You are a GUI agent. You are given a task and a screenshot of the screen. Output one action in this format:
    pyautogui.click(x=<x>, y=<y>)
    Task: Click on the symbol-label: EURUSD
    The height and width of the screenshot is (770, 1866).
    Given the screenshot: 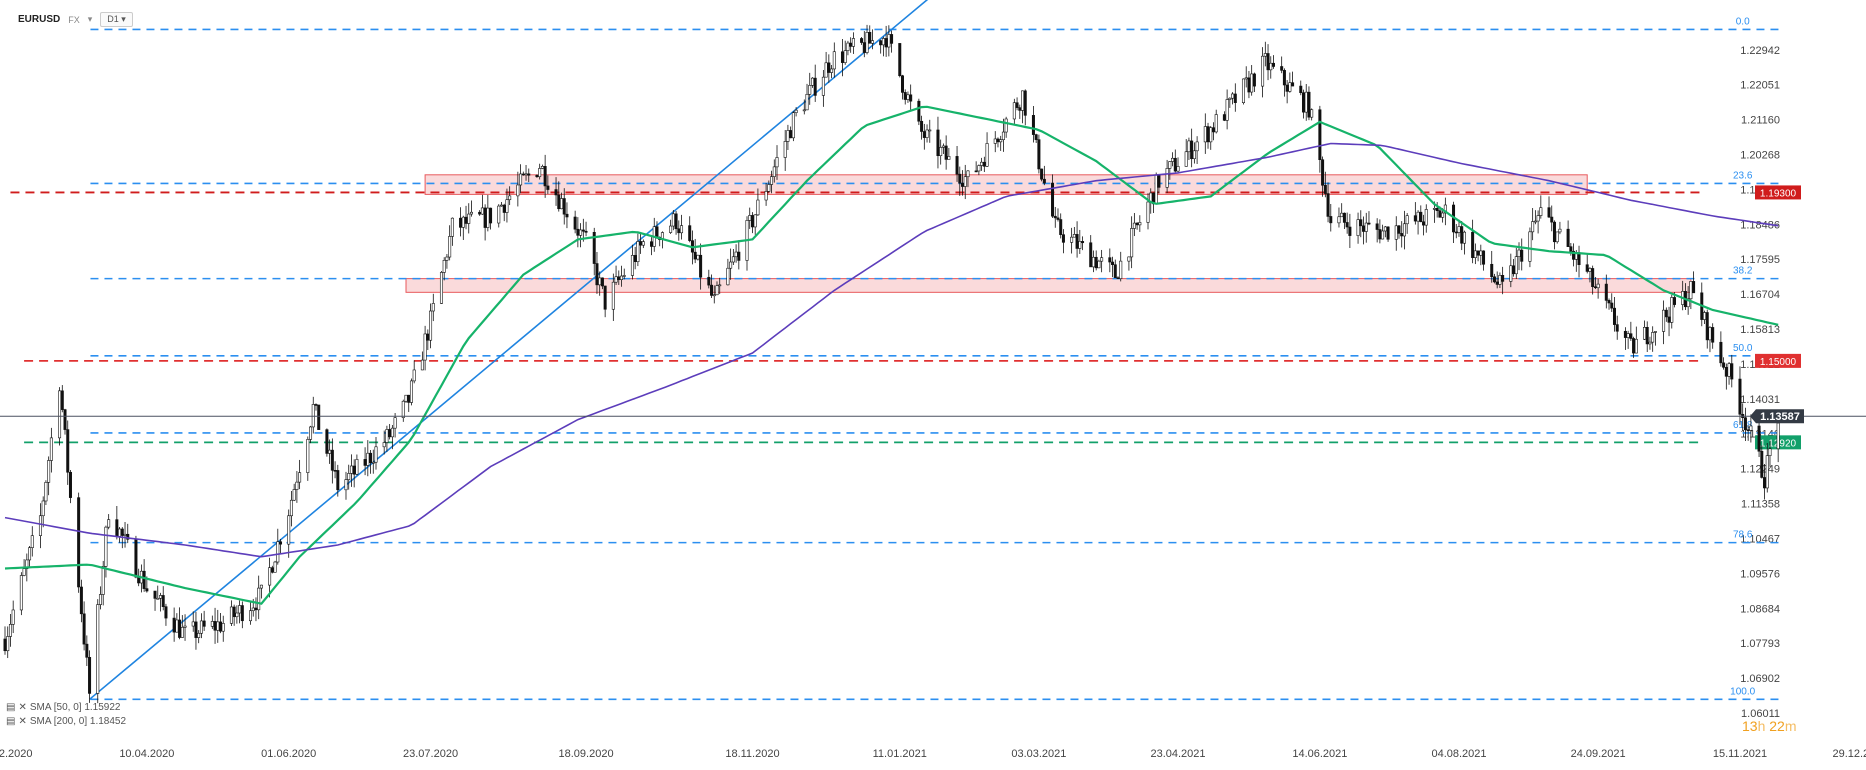 What is the action you would take?
    pyautogui.click(x=39, y=19)
    